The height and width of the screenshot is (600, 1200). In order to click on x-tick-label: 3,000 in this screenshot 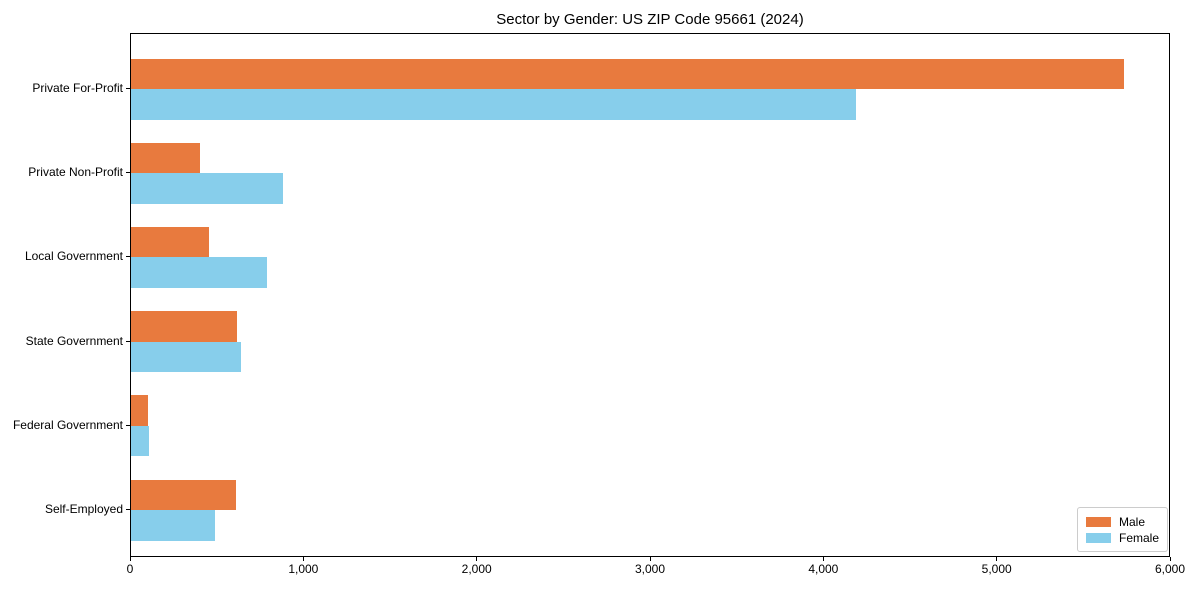, I will do `click(650, 569)`.